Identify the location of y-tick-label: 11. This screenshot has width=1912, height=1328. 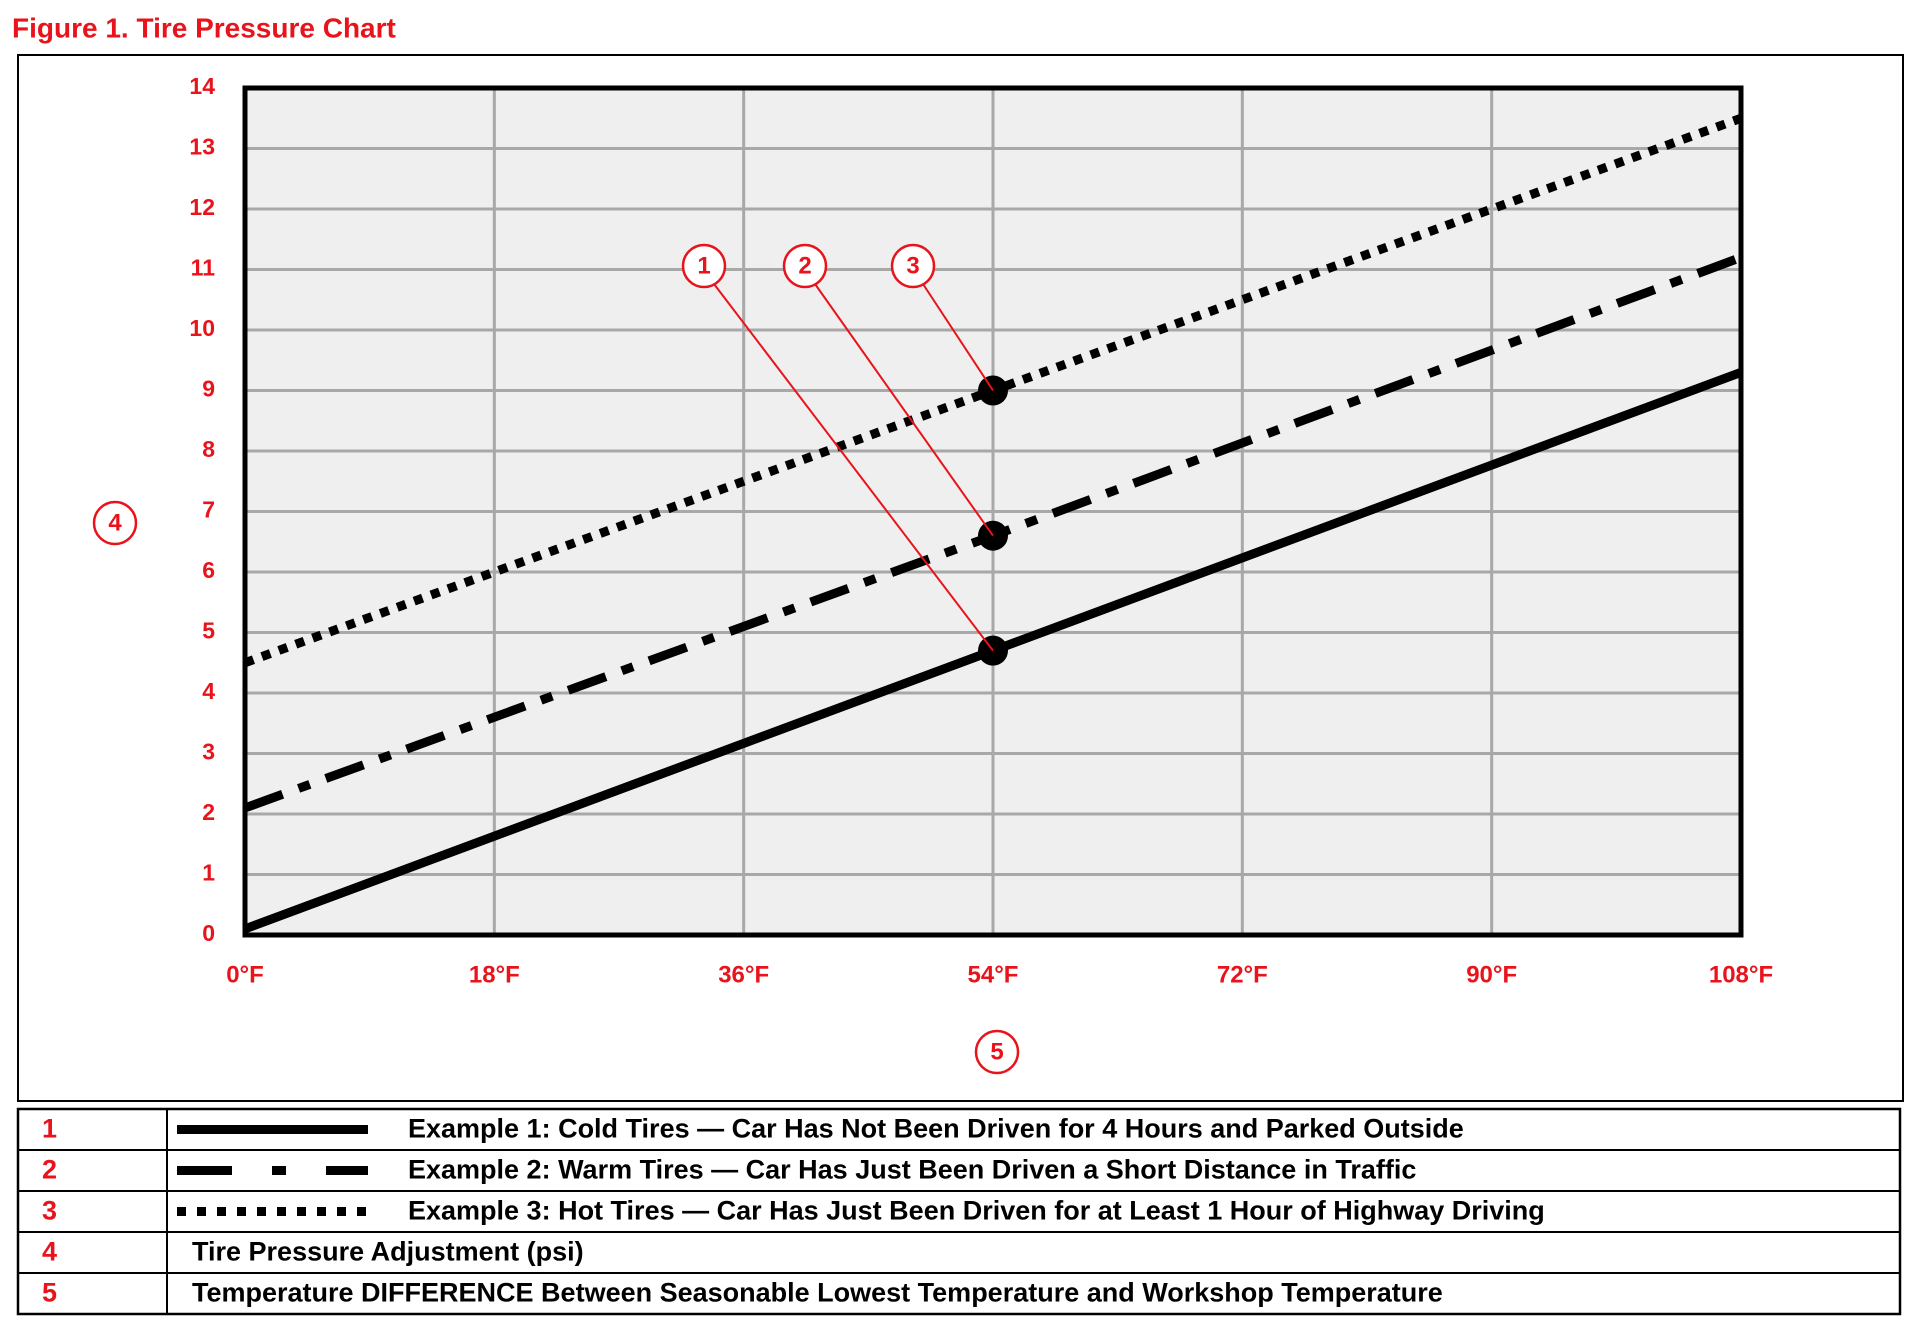
(203, 268).